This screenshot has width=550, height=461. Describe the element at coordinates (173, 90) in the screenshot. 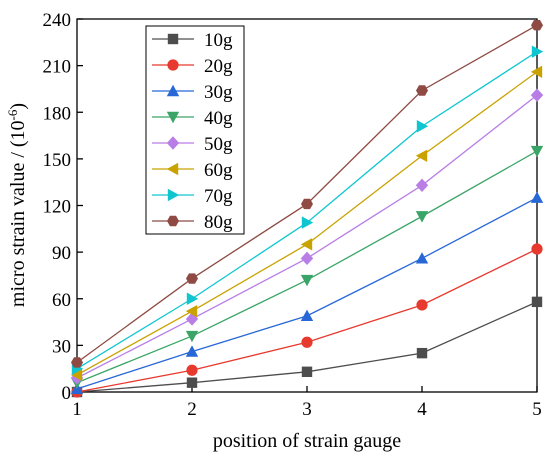

I see `legend-marker-30g` at that location.